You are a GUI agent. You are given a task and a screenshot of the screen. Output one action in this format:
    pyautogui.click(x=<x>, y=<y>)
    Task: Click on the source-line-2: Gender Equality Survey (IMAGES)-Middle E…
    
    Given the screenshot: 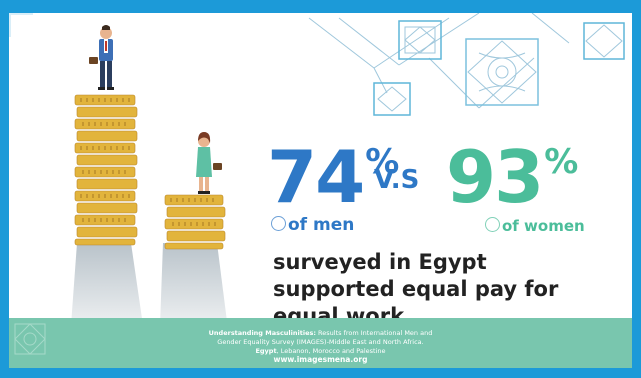 What is the action you would take?
    pyautogui.click(x=320, y=342)
    